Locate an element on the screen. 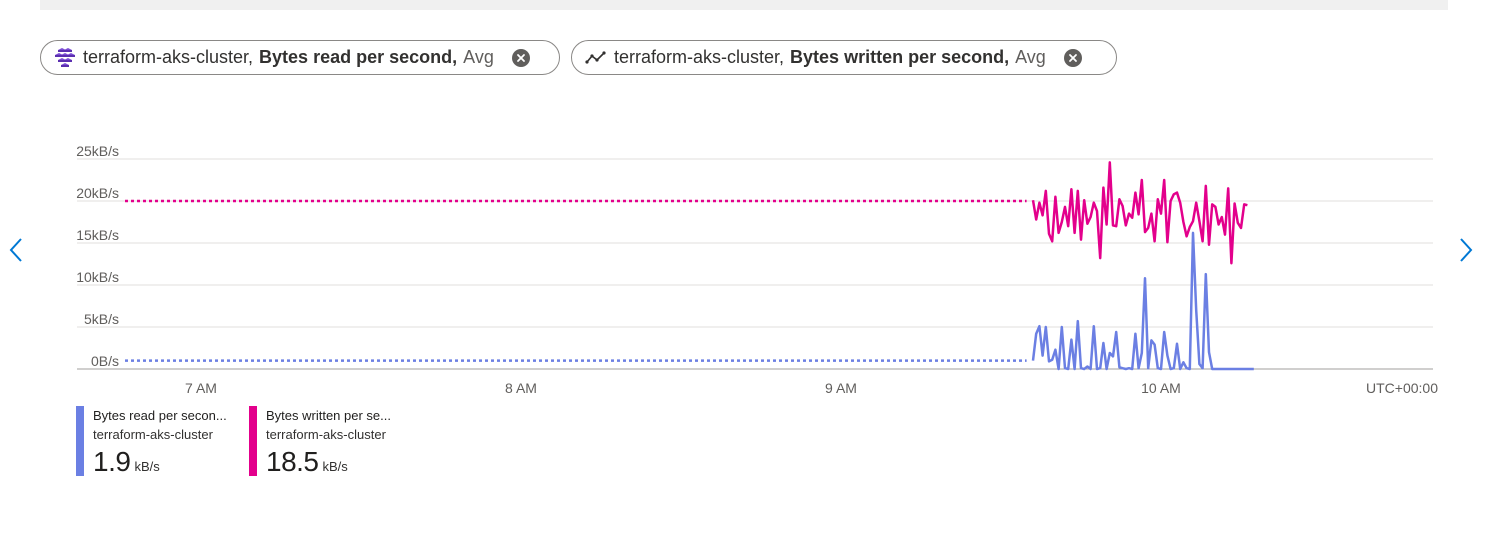 The image size is (1488, 555). top-toolbar-strip is located at coordinates (744, 5).